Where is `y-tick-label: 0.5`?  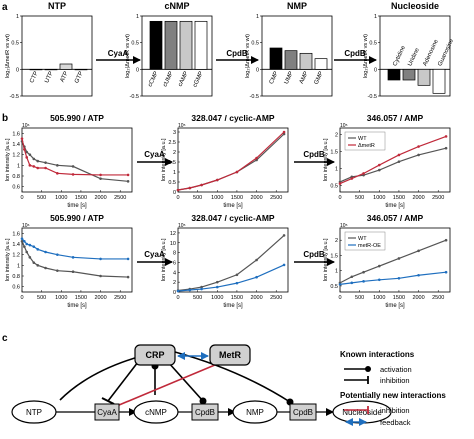 y-tick-label: 0.5 is located at coordinates (255, 44).